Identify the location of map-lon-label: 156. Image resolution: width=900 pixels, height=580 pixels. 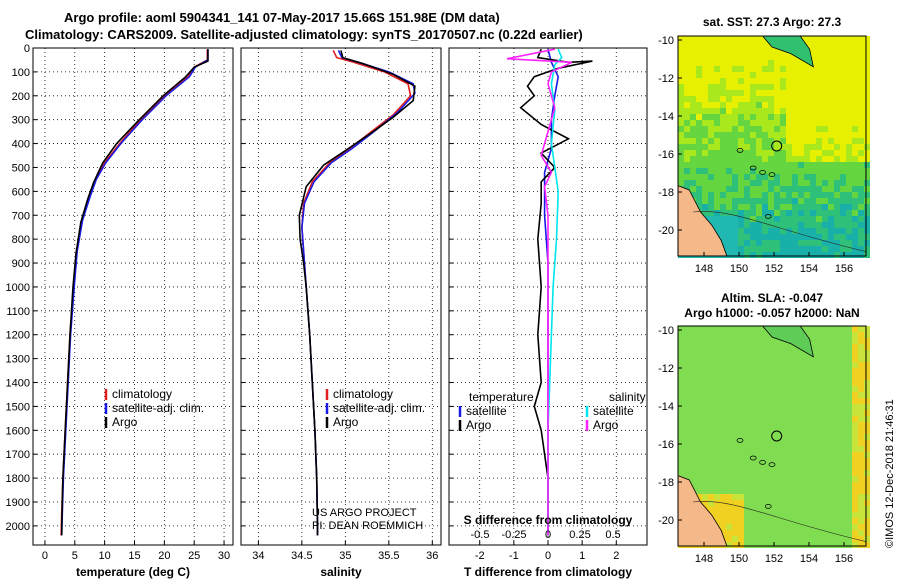
(844, 269).